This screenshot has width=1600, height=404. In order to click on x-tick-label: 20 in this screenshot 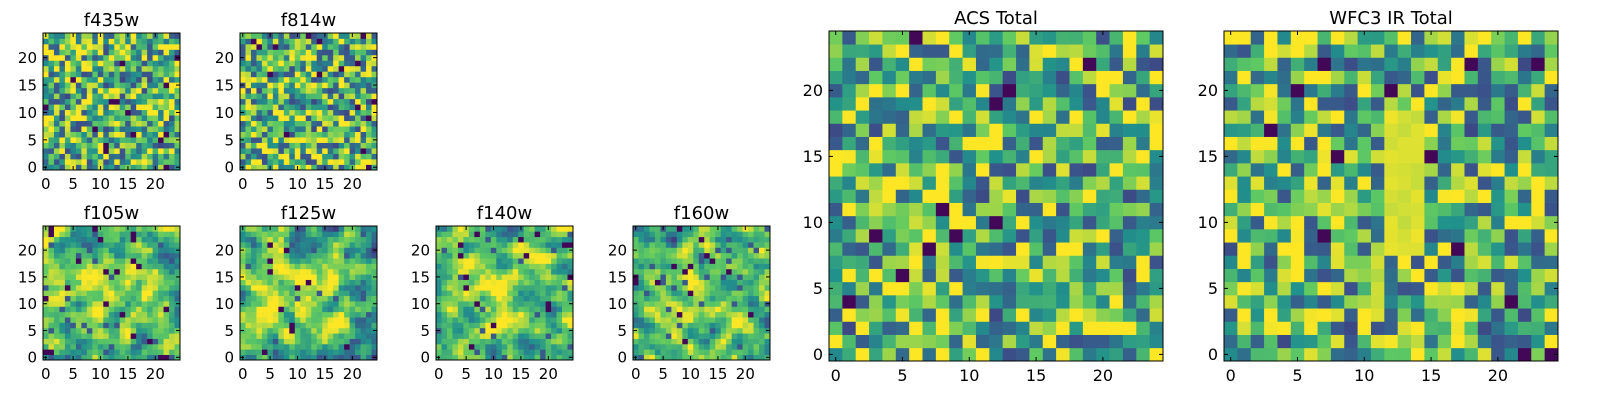, I will do `click(548, 374)`.